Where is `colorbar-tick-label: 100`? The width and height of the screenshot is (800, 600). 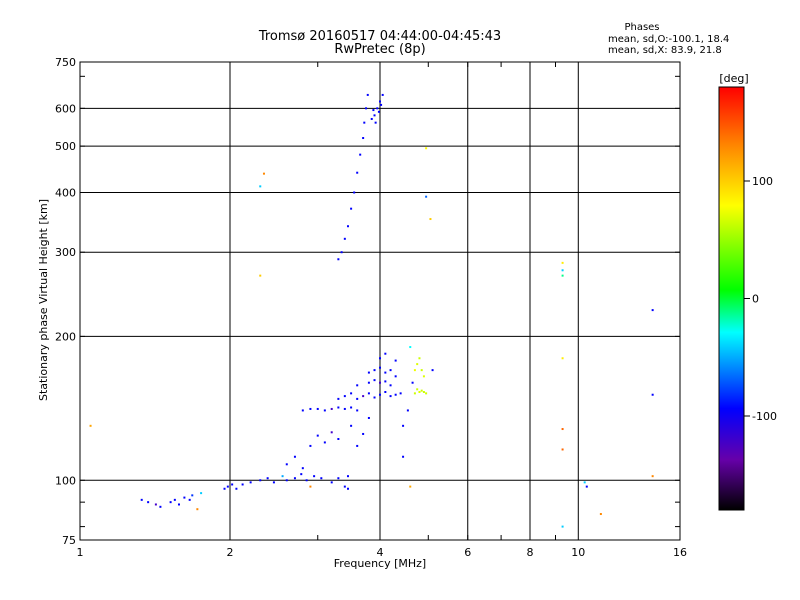 colorbar-tick-label: 100 is located at coordinates (762, 181).